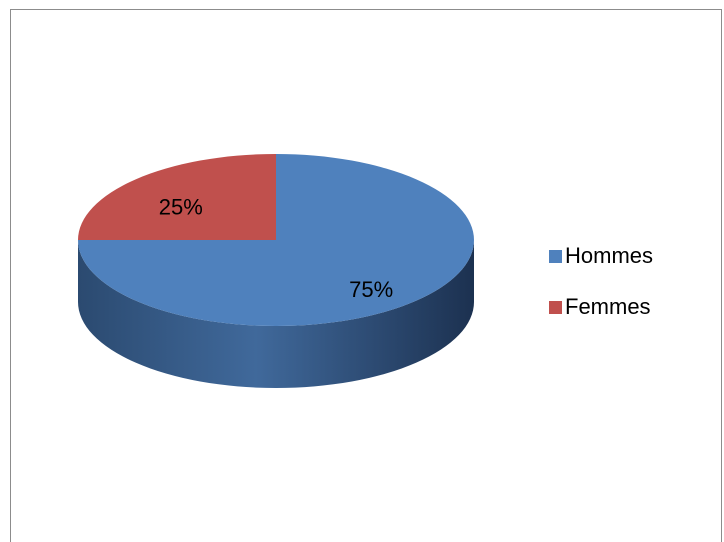  What do you see at coordinates (609, 255) in the screenshot?
I see `legend-label: Hommes` at bounding box center [609, 255].